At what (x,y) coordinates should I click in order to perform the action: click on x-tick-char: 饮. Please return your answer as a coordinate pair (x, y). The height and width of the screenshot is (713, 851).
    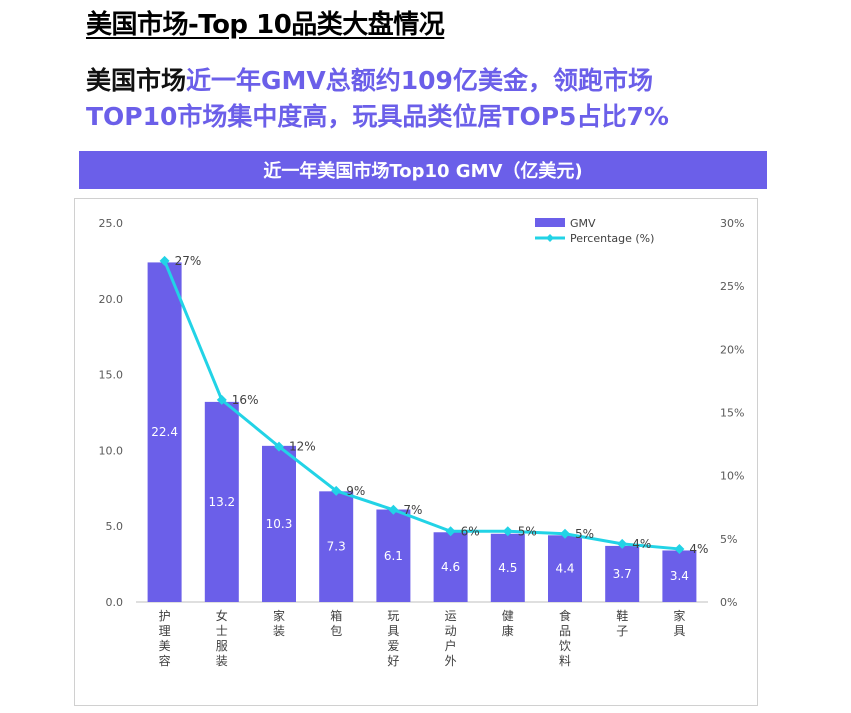
    Looking at the image, I should click on (565, 646).